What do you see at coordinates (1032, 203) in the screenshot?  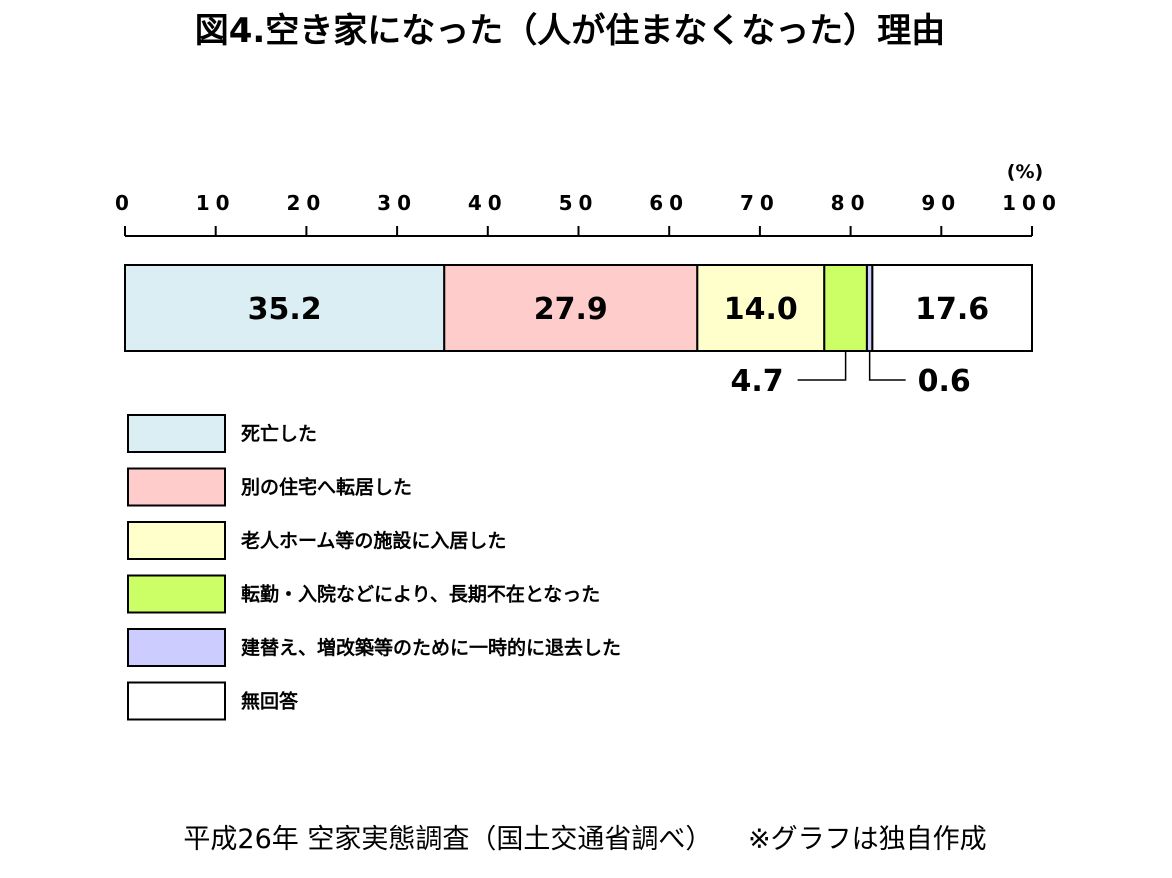 I see `x-tick-label: 100` at bounding box center [1032, 203].